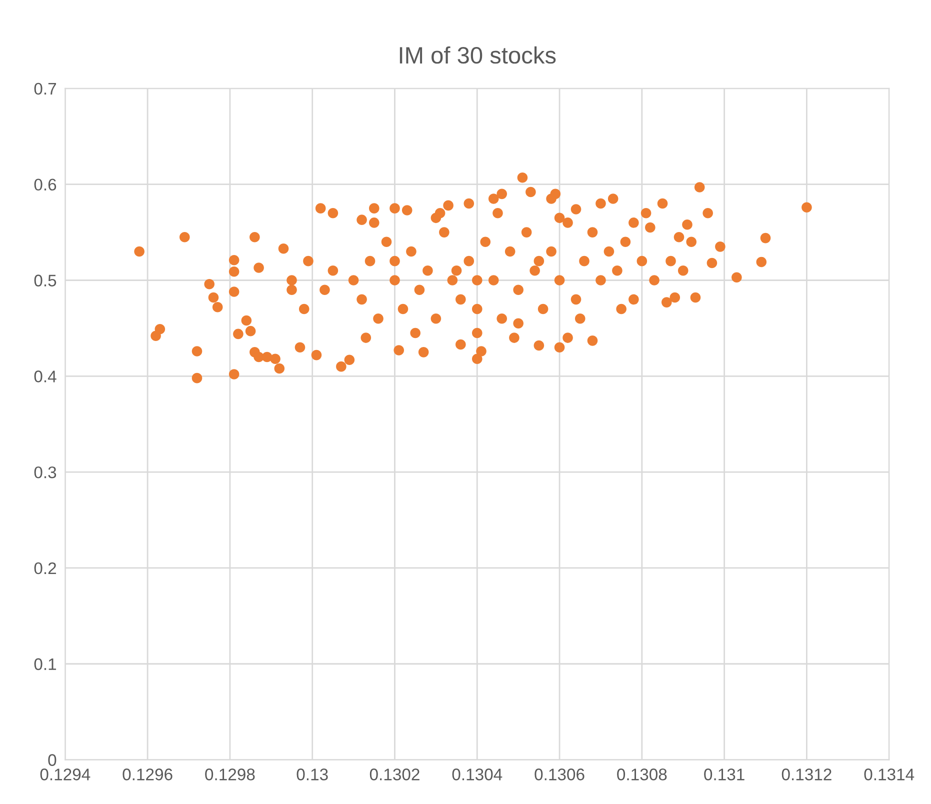 This screenshot has height=804, width=931. Describe the element at coordinates (45, 280) in the screenshot. I see `y-tick-label: 0.5` at that location.